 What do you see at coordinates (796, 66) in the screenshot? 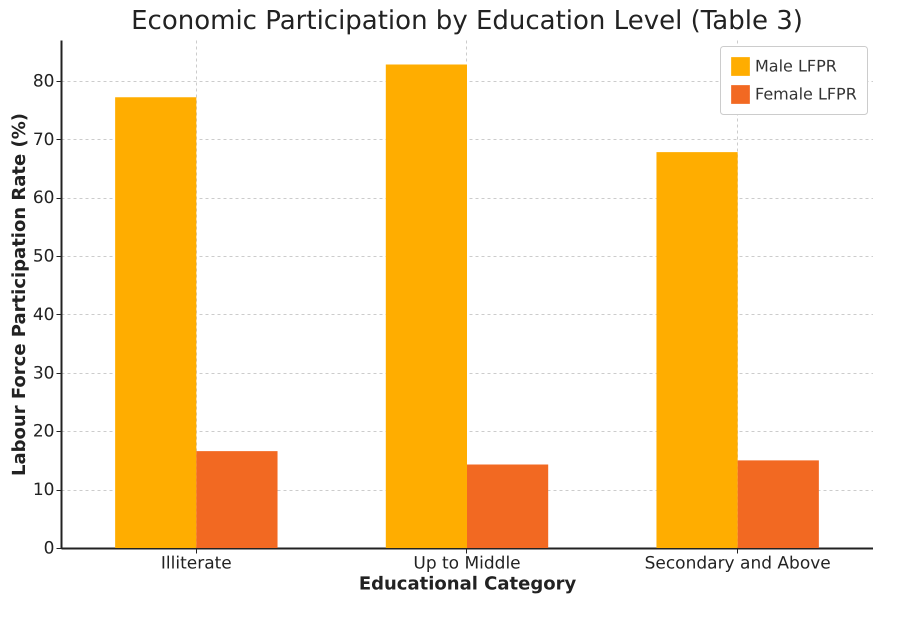
I see `legend-label: Male LFPR` at bounding box center [796, 66].